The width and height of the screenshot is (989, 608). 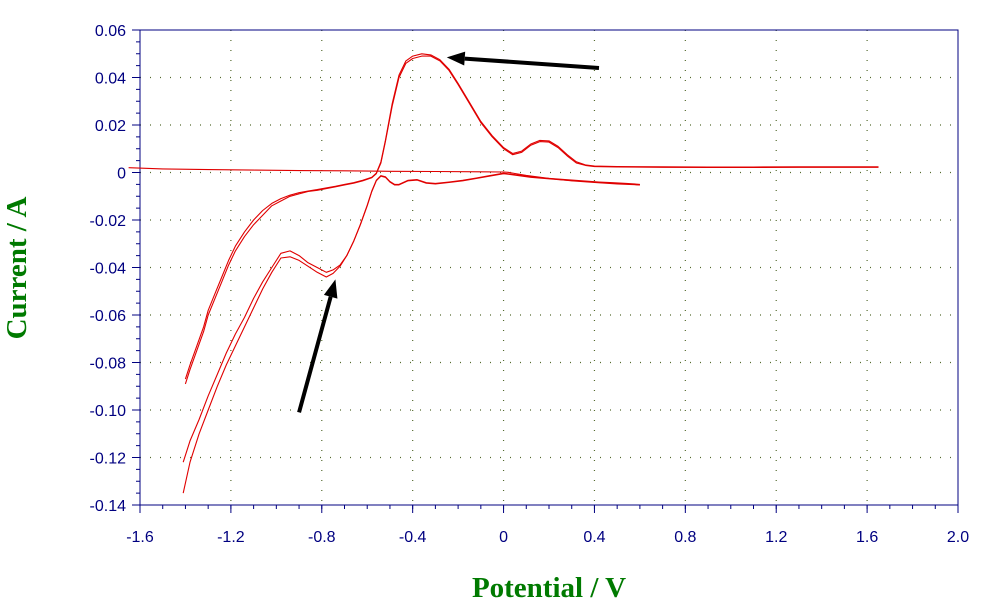 What do you see at coordinates (685, 537) in the screenshot?
I see `x-tick-label: 0.8` at bounding box center [685, 537].